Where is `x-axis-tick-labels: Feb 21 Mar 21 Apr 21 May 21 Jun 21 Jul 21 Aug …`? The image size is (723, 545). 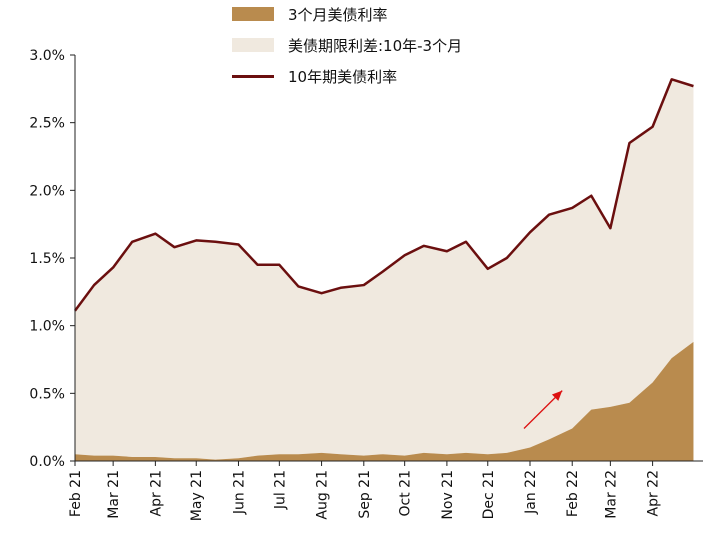 x-axis-tick-labels: Feb 21 Mar 21 Apr 21 May 21 Jun 21 Jul 21 Aug … is located at coordinates (365, 495).